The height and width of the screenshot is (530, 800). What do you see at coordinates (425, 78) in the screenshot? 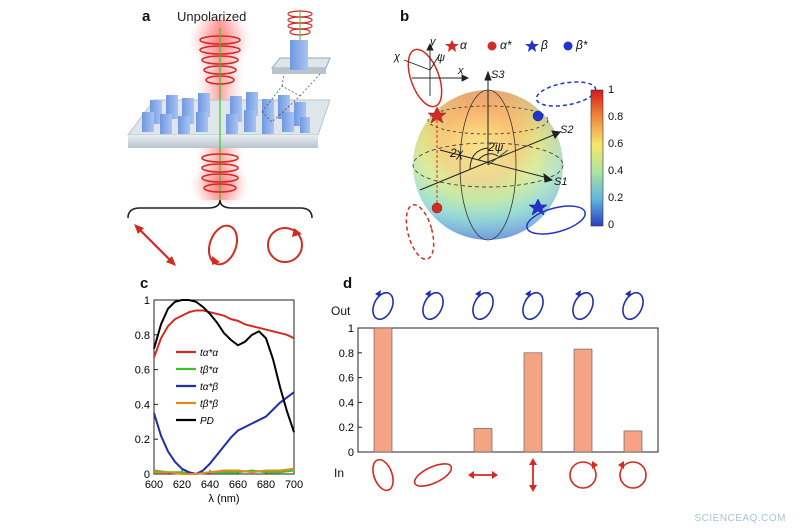
I see `alpha-ellipse-icon` at bounding box center [425, 78].